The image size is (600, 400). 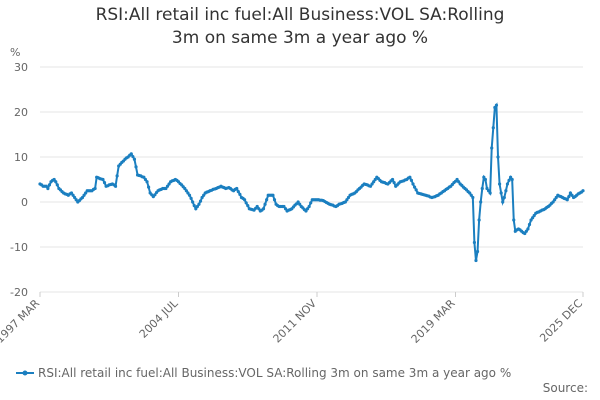 I want to click on y-tick-label: -20, so click(x=19, y=292).